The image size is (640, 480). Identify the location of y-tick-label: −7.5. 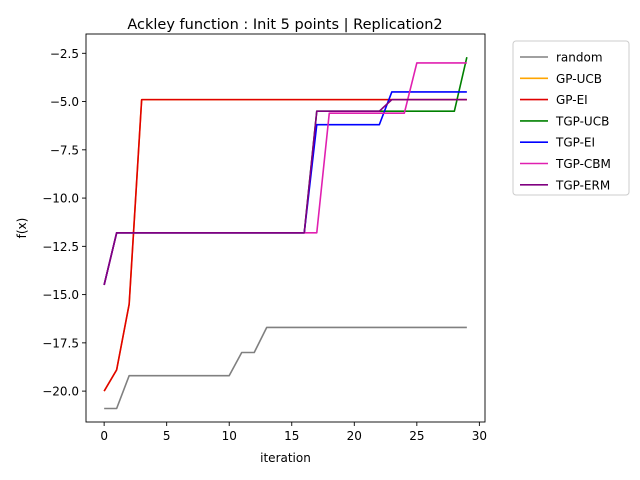
(64, 150).